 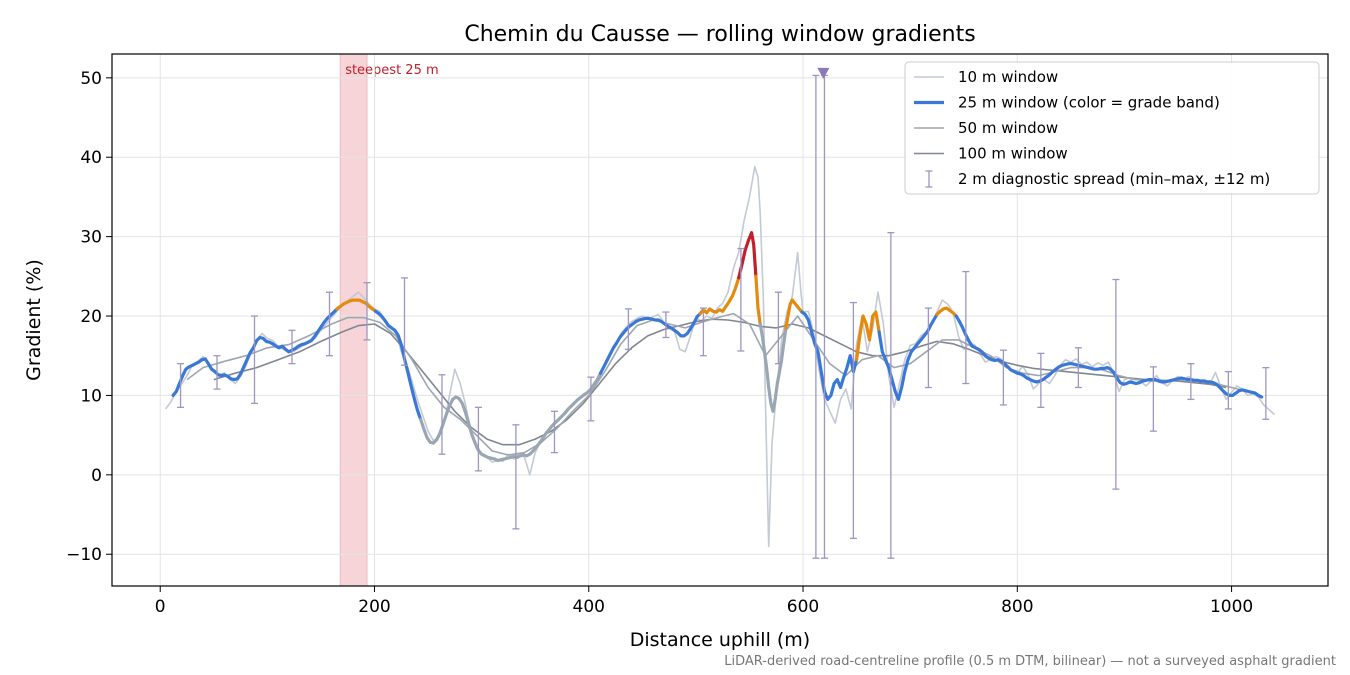 I want to click on x-tick-label-1: 200, so click(x=374, y=607).